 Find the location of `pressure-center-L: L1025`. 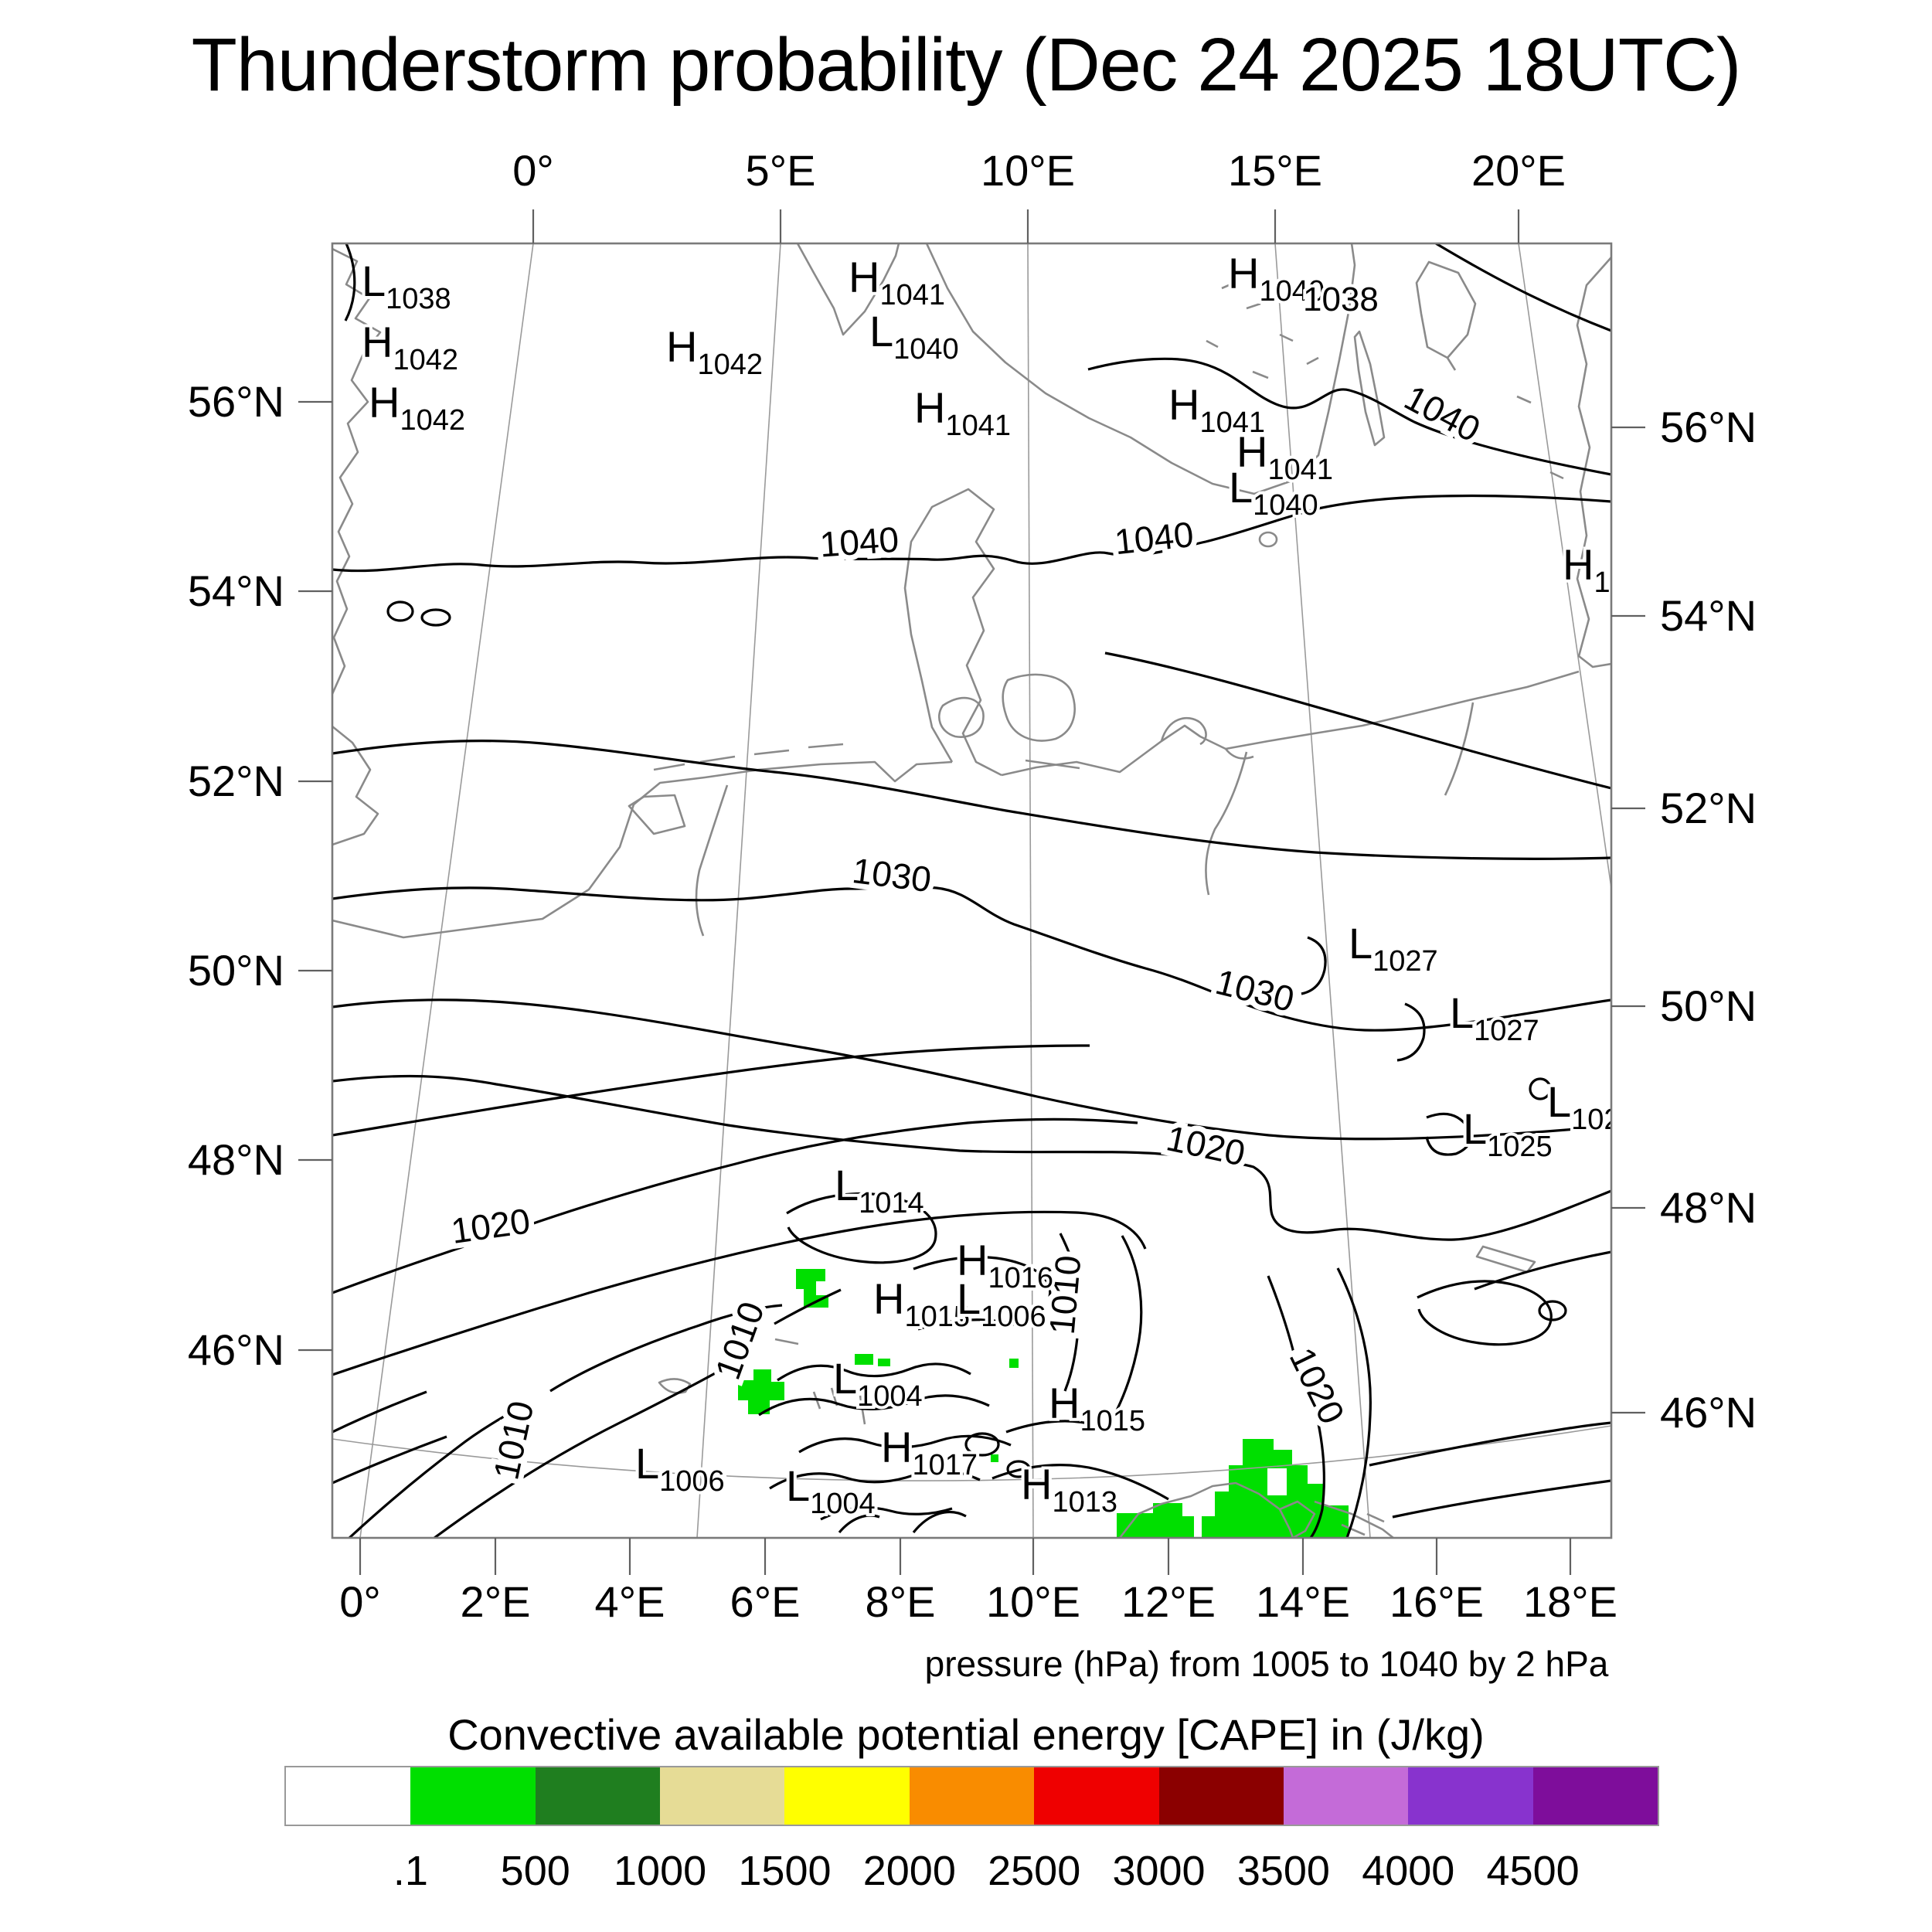

pressure-center-L: L1025 is located at coordinates (1508, 1134).